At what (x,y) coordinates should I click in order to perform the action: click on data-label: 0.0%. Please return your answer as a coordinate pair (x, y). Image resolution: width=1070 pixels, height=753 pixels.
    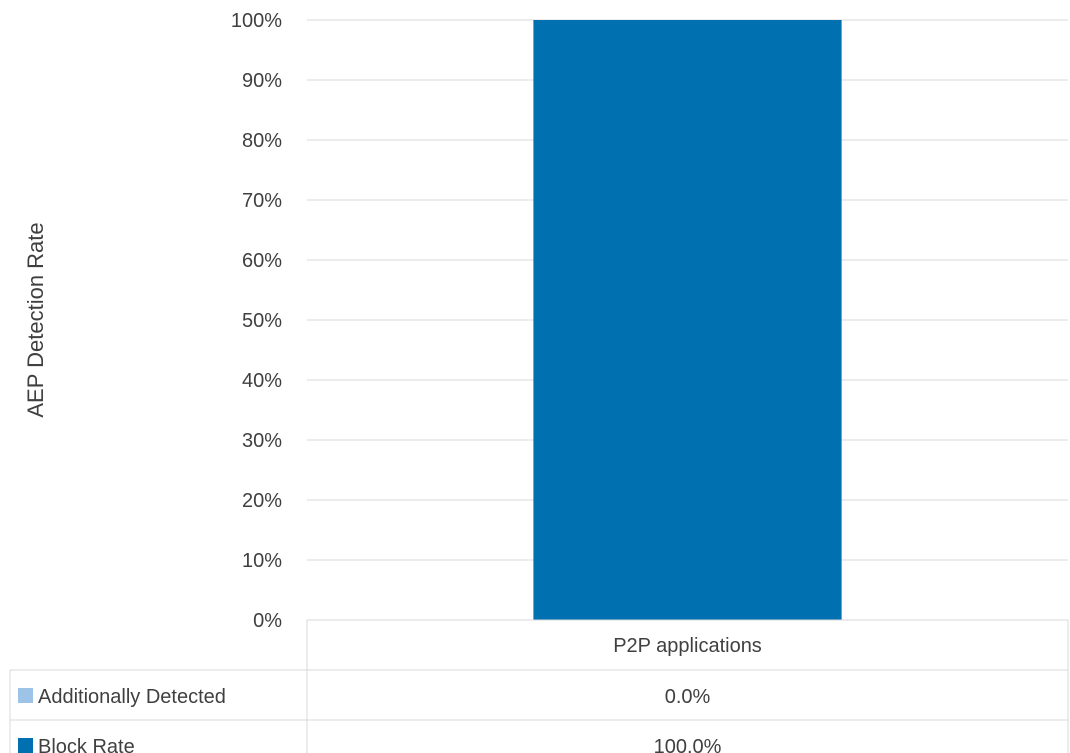
    Looking at the image, I should click on (688, 697).